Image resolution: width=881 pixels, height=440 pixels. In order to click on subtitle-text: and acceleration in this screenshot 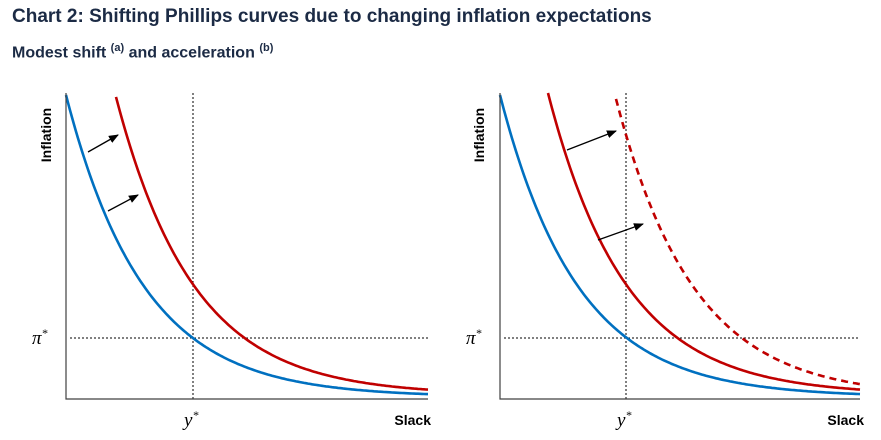, I will do `click(191, 53)`.